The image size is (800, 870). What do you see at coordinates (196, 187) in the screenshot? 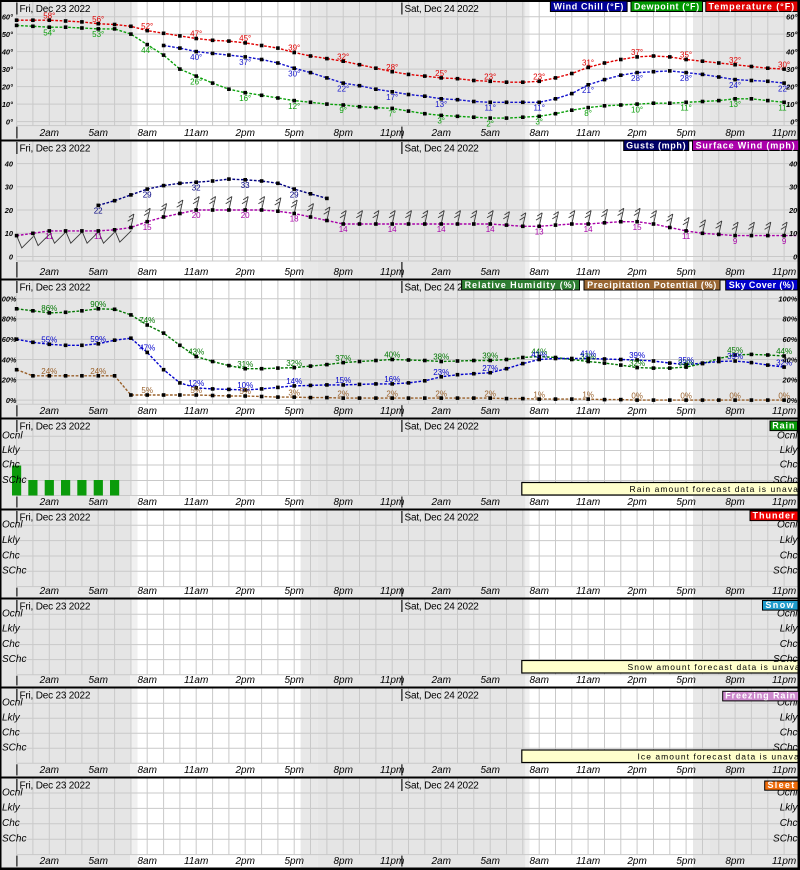
I see `svg-text: 32` at bounding box center [196, 187].